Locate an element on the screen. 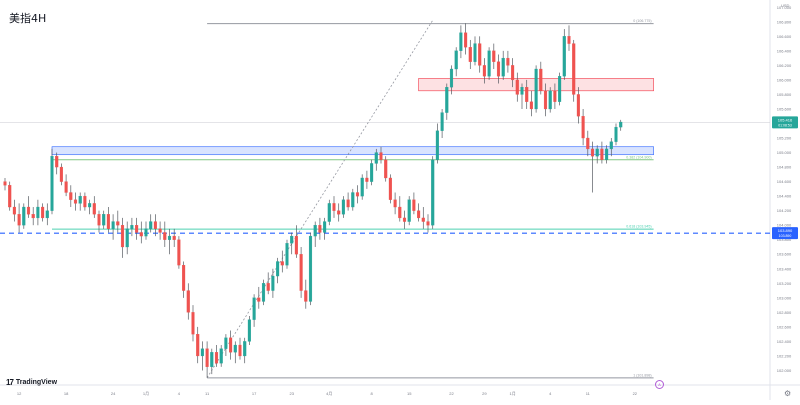 Image resolution: width=800 pixels, height=405 pixels. fib-level-label: 0.618 (103.945) is located at coordinates (638, 227).